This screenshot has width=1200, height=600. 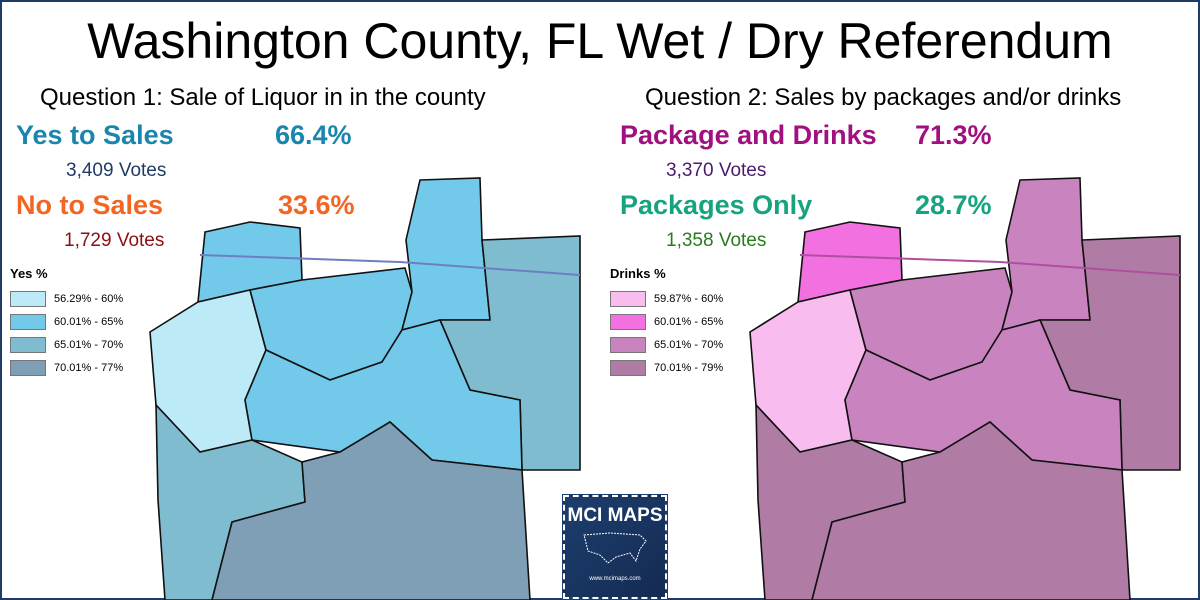 I want to click on logo-url: www.mcimaps.com, so click(x=615, y=579).